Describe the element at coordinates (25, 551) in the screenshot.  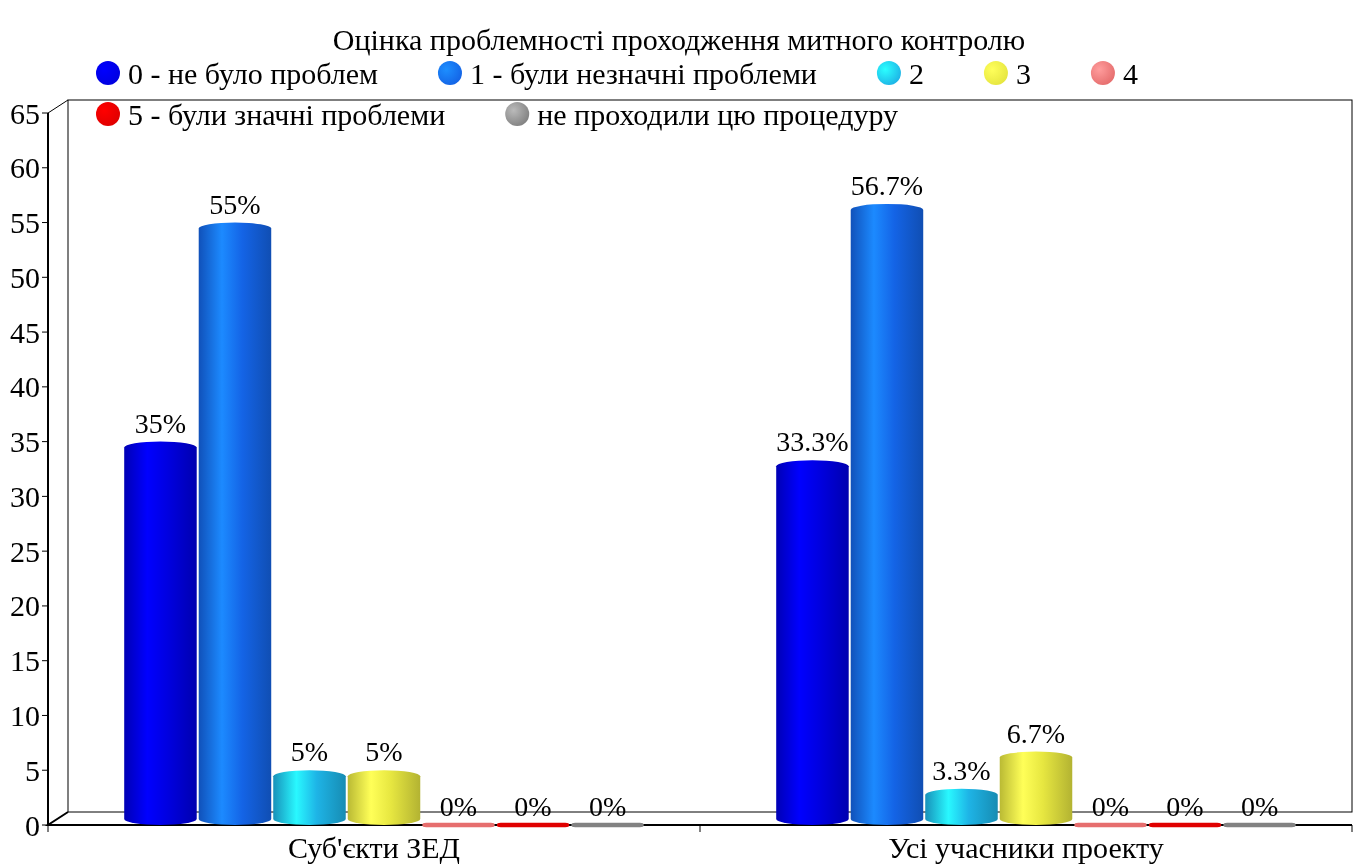
I see `y-tick-label: 25` at that location.